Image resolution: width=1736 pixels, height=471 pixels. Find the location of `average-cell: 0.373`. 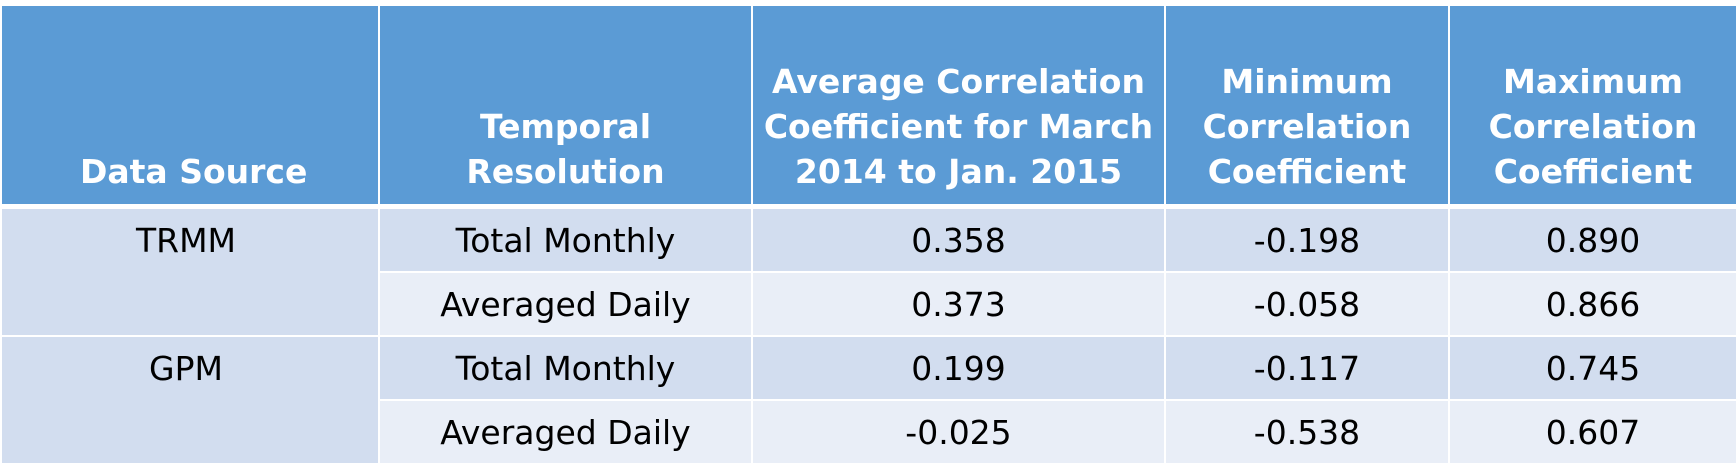

average-cell: 0.373 is located at coordinates (958, 304).